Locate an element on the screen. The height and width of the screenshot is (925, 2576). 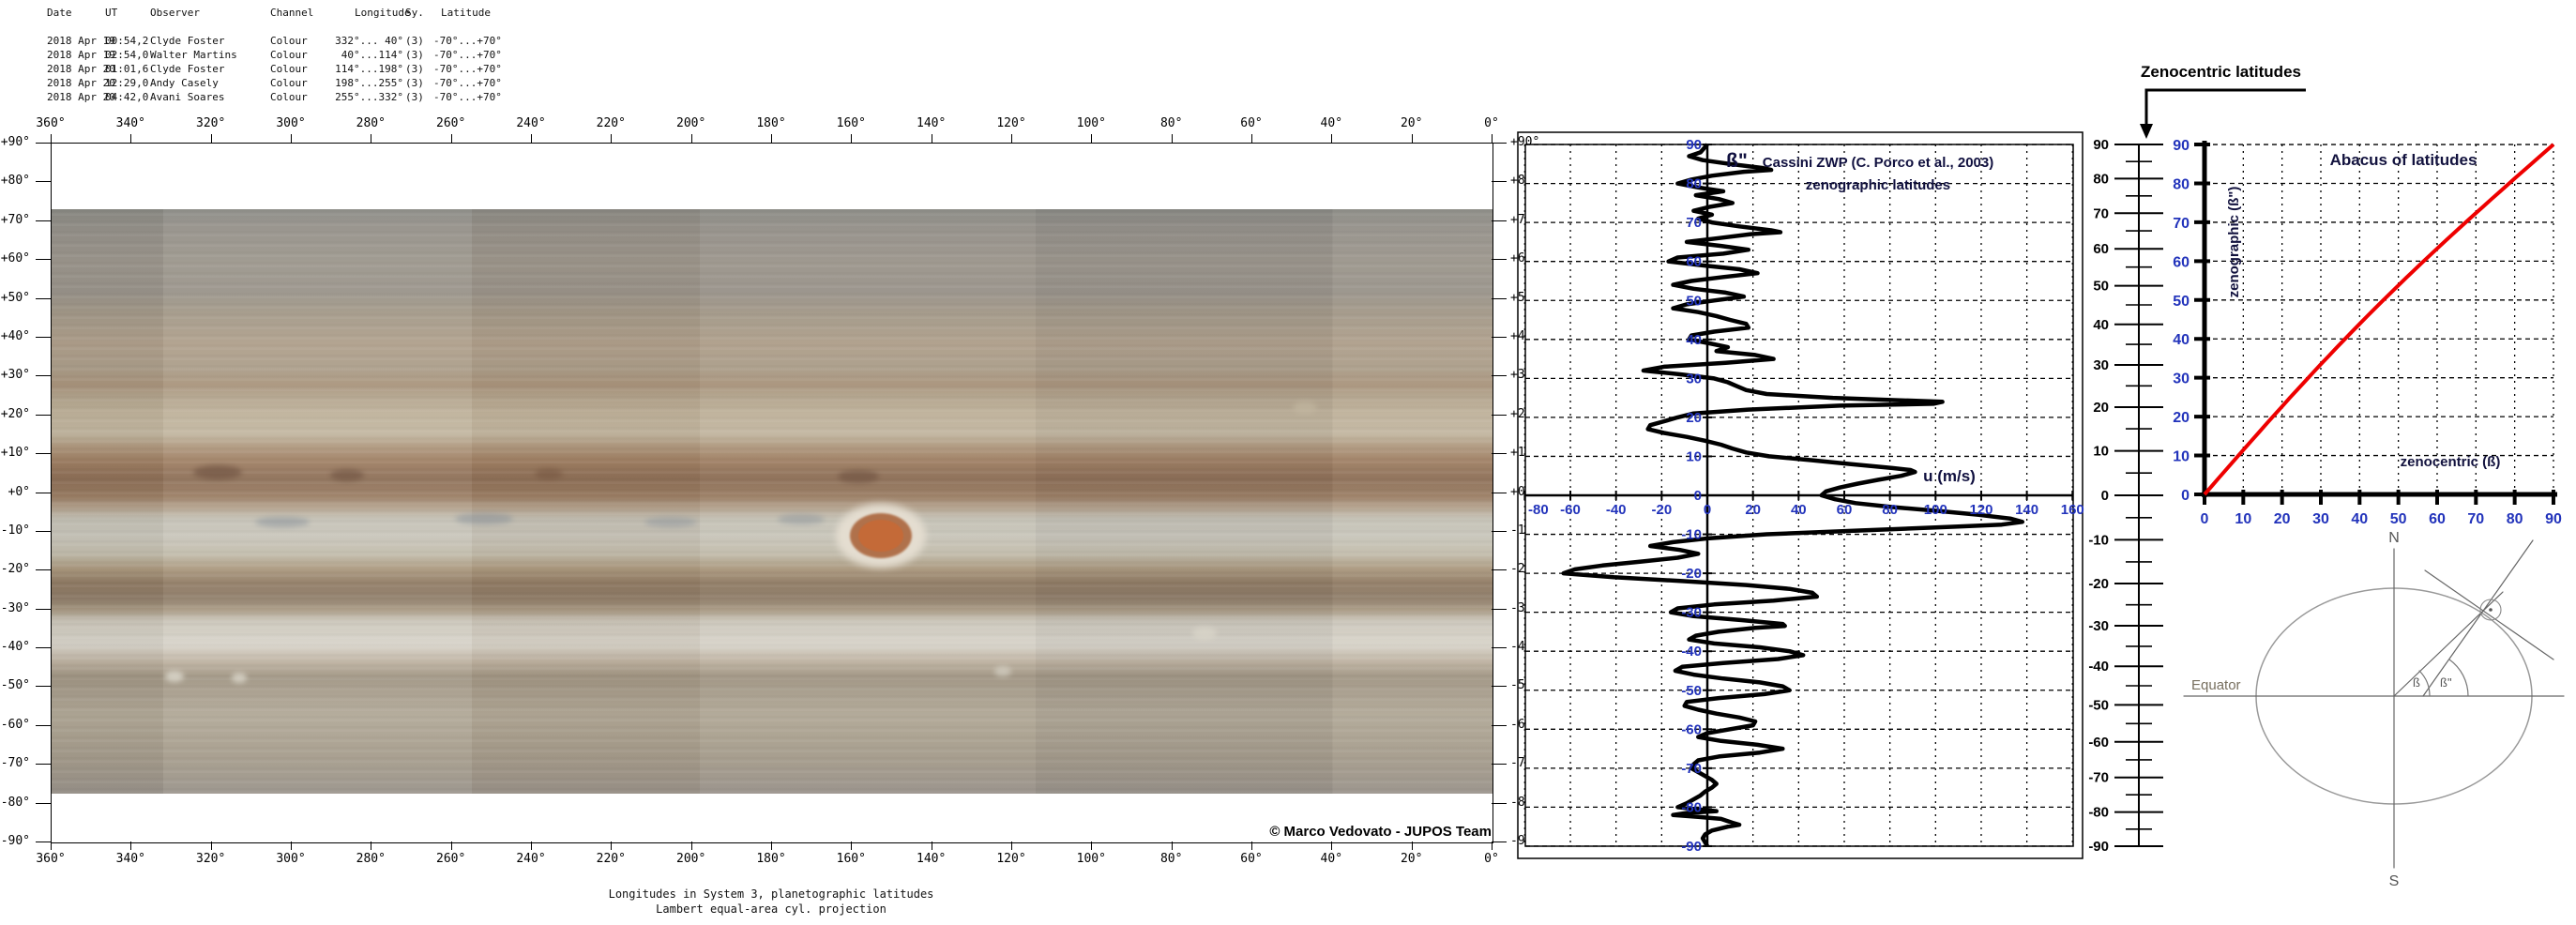
zwp-x-tick-label: 140 is located at coordinates (2027, 510).